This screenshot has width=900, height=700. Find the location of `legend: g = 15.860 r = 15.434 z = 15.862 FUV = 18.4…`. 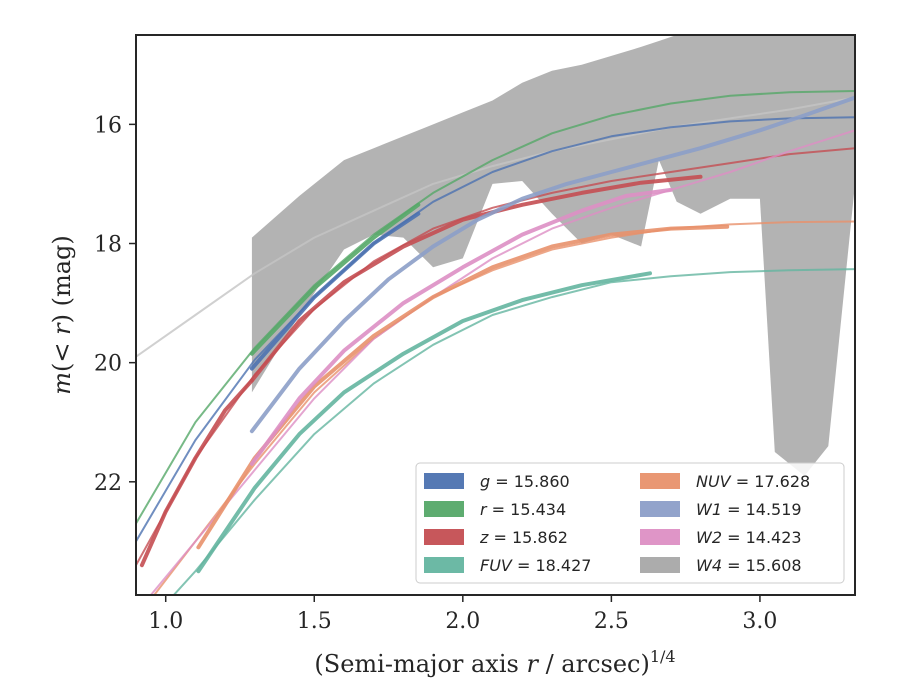

legend: g = 15.860 r = 15.434 z = 15.862 FUV = 18.4… is located at coordinates (630, 523).